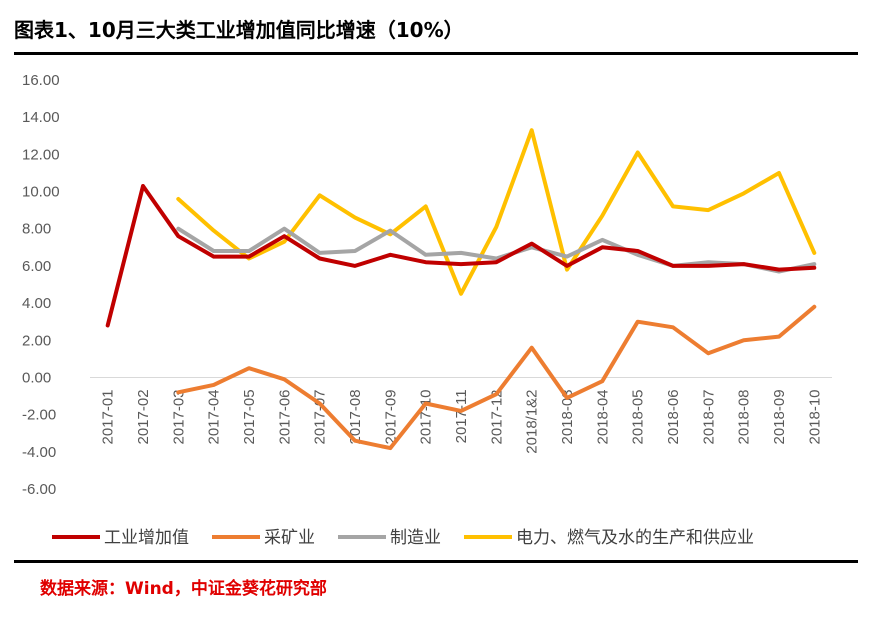 Image resolution: width=870 pixels, height=627 pixels. What do you see at coordinates (567, 416) in the screenshot?
I see `x-tick-label: 2018-03` at bounding box center [567, 416].